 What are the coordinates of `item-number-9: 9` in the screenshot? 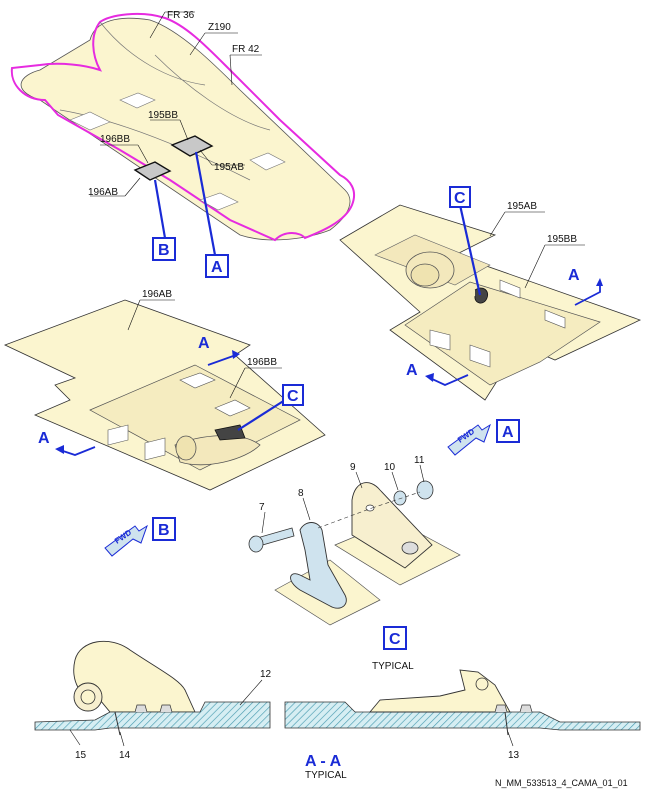 It's located at (353, 467).